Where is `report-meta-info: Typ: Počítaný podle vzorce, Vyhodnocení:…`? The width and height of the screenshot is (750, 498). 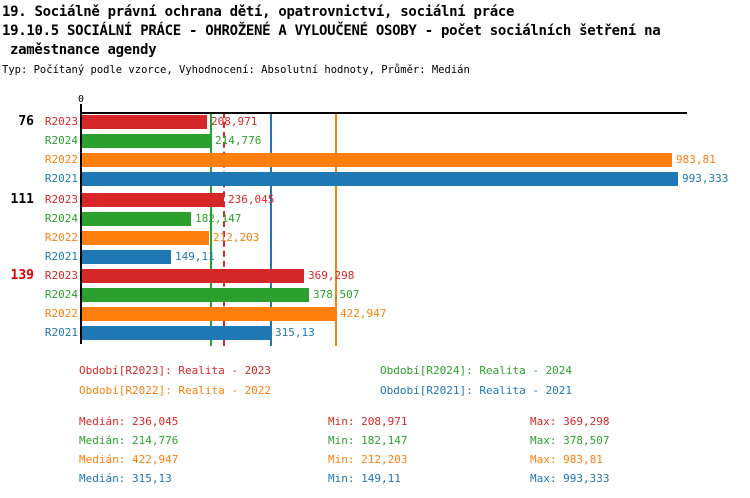 report-meta-info: Typ: Počítaný podle vzorce, Vyhodnocení:… is located at coordinates (236, 70).